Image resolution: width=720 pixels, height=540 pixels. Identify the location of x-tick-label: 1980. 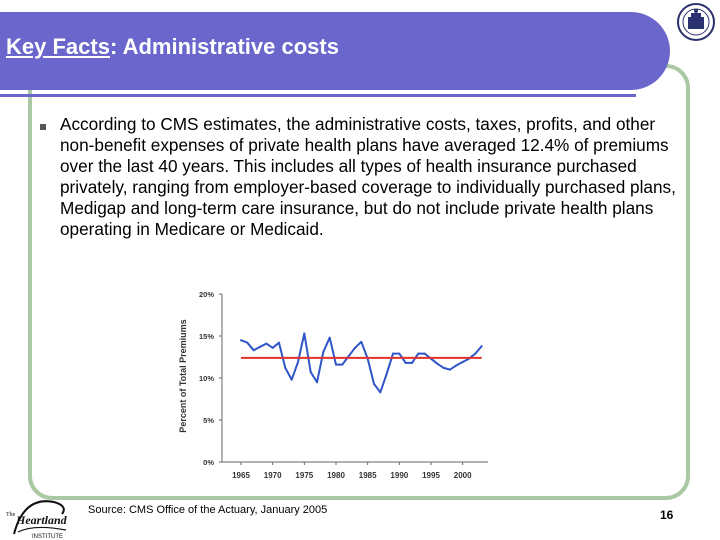
(336, 475).